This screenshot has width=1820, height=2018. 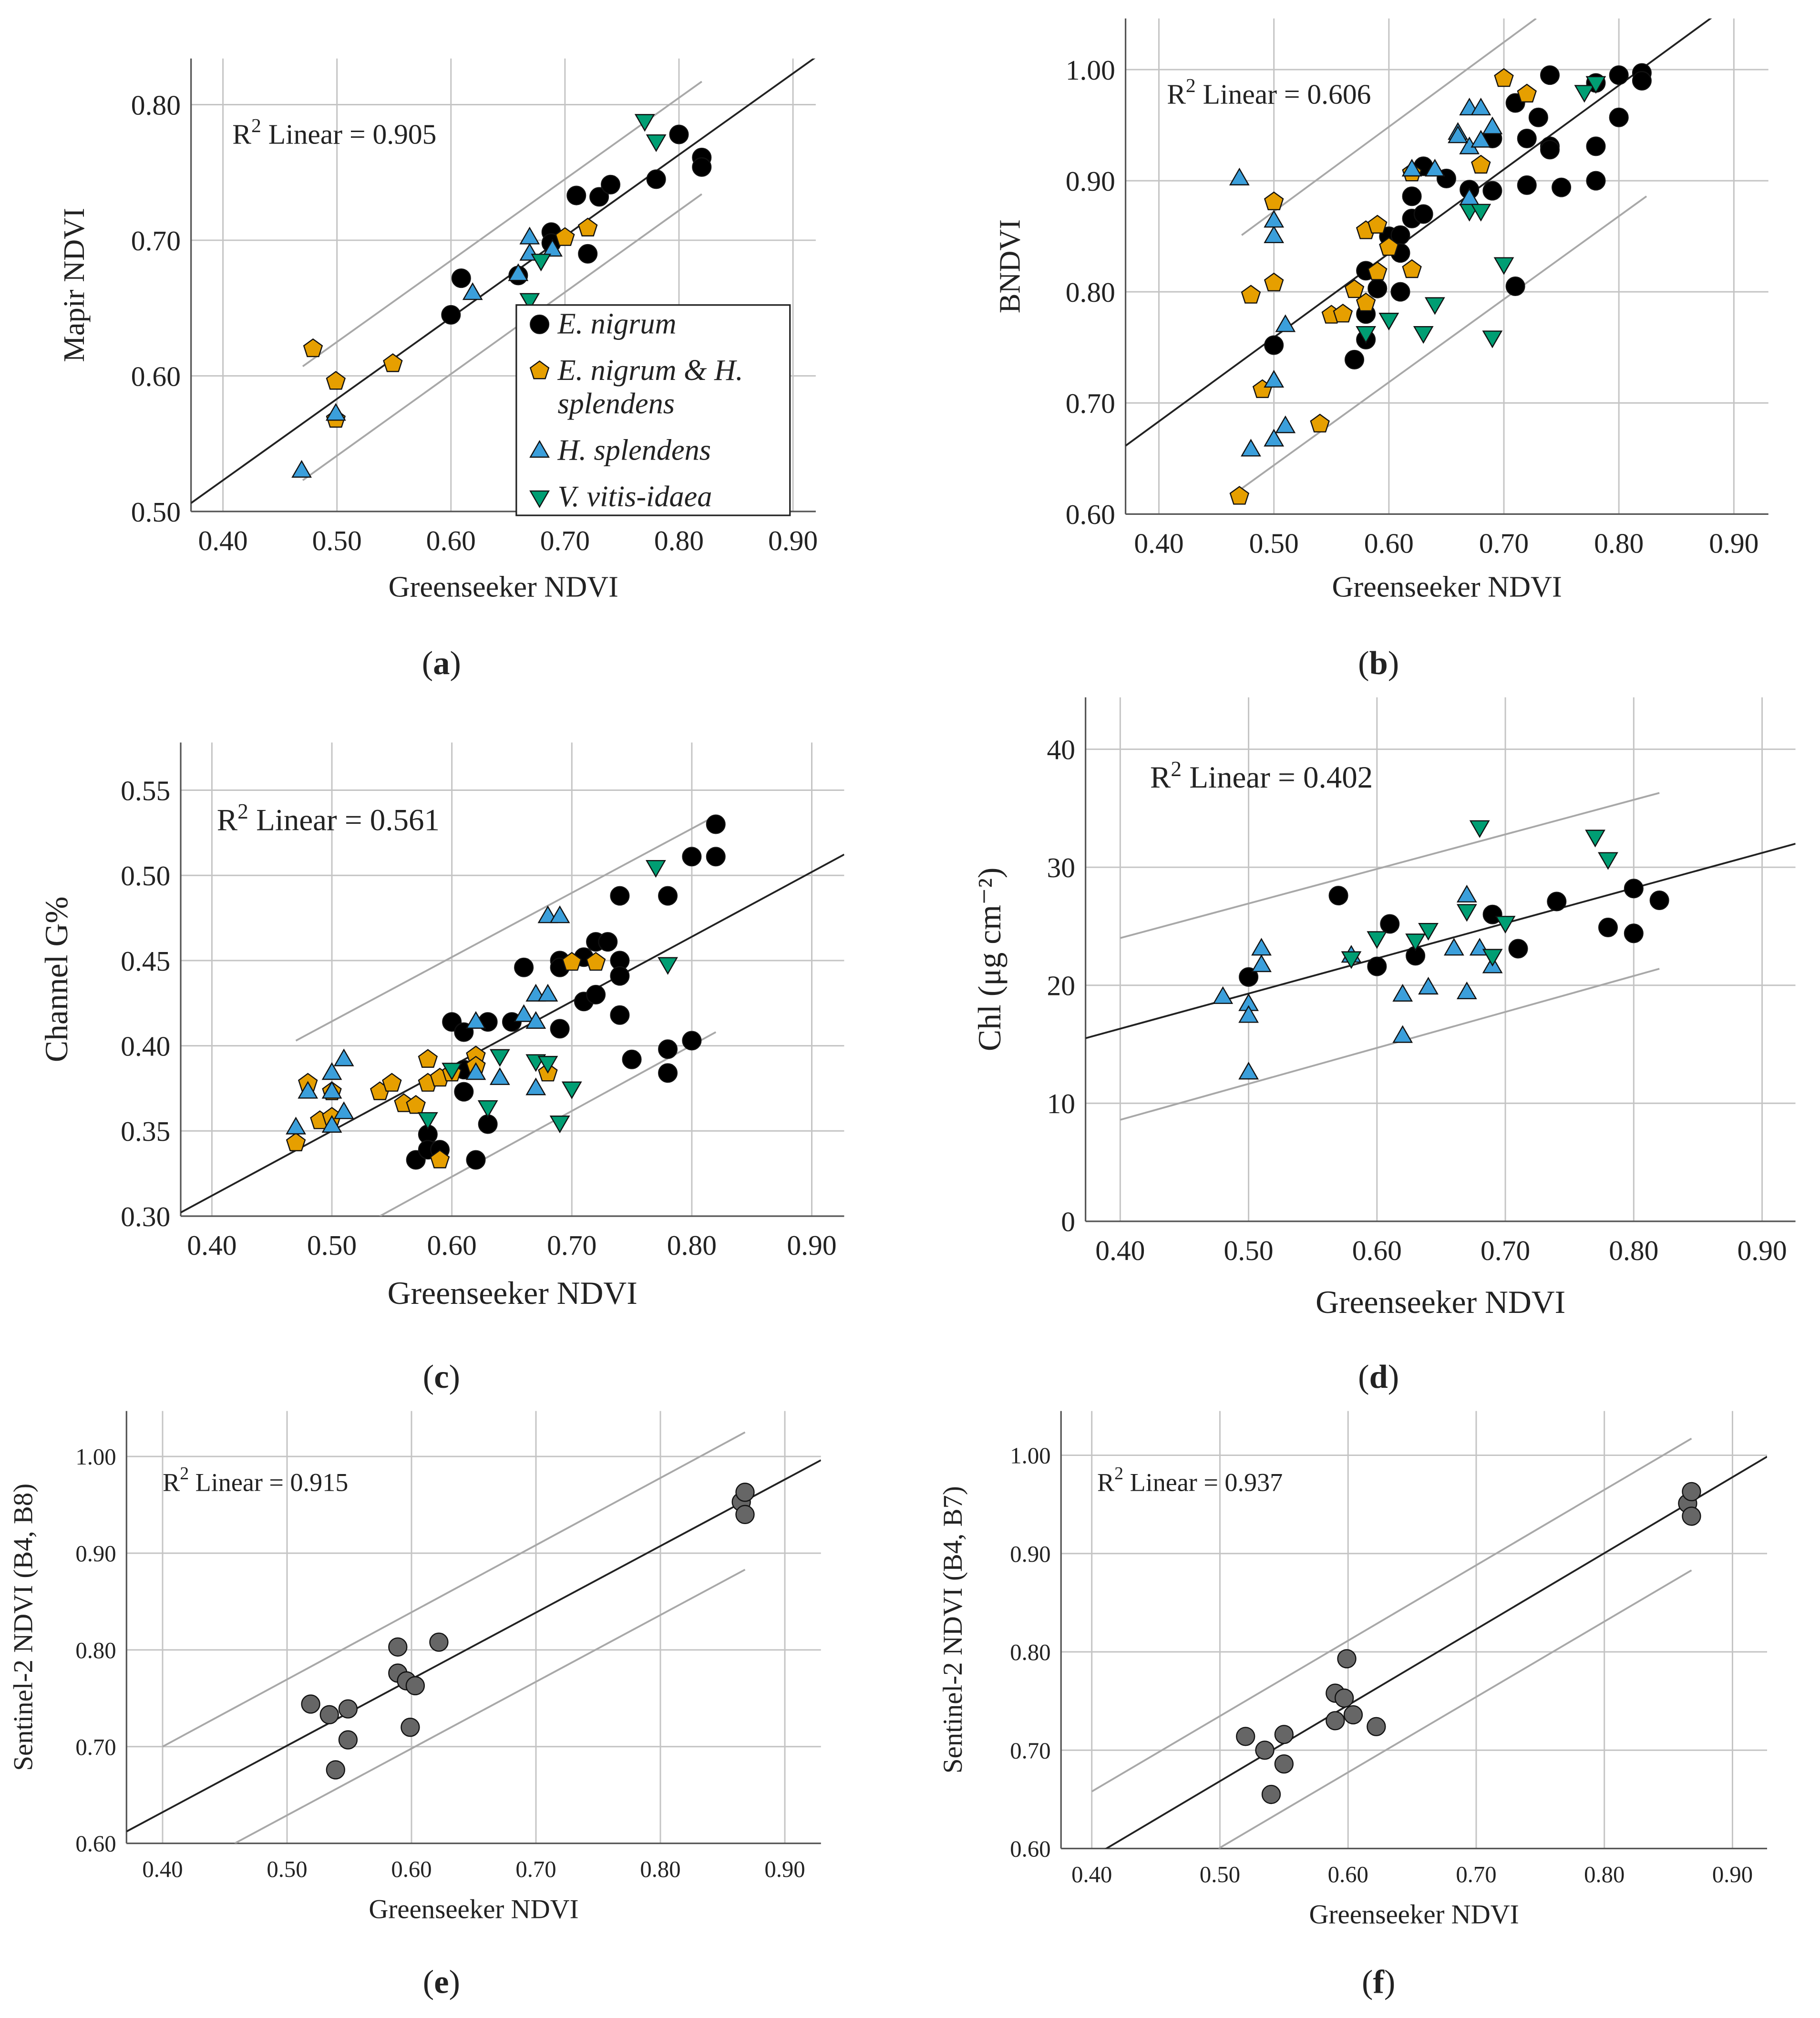 I want to click on panel-paren: (, so click(x=428, y=1377).